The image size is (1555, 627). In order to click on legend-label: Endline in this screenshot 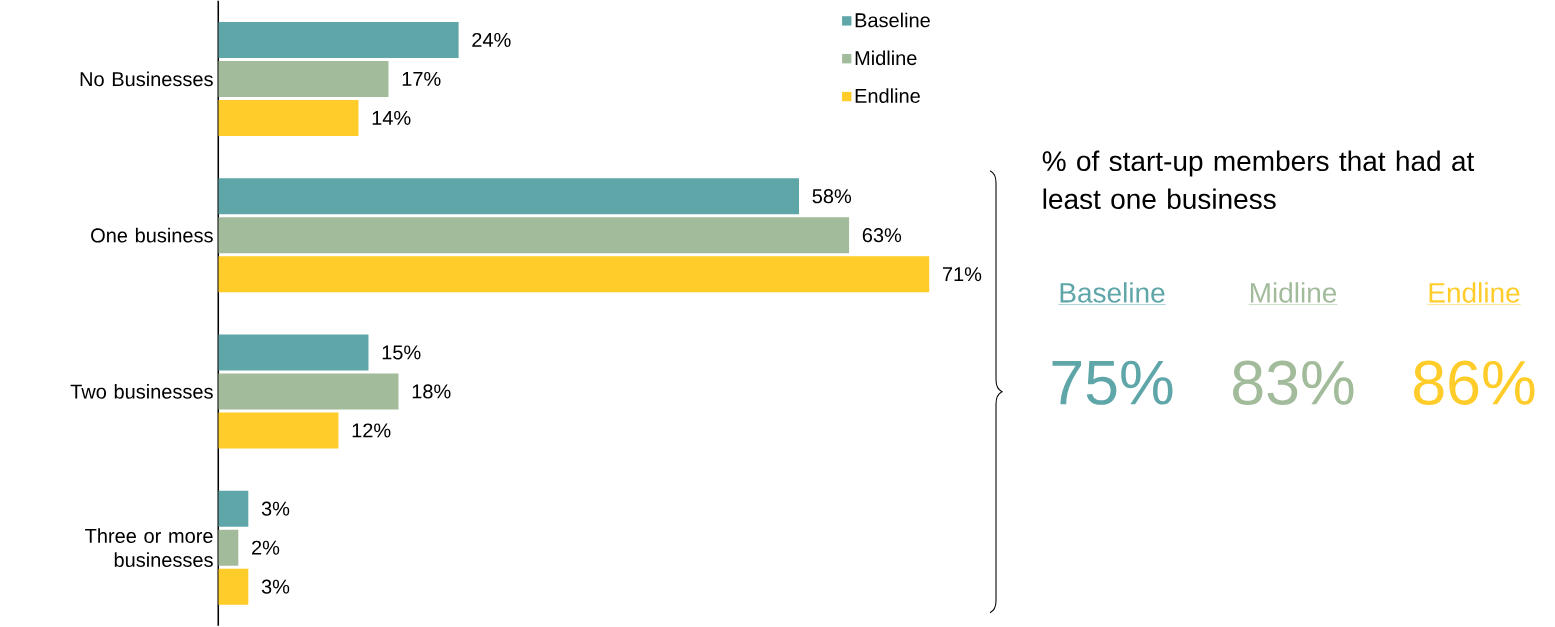, I will do `click(887, 96)`.